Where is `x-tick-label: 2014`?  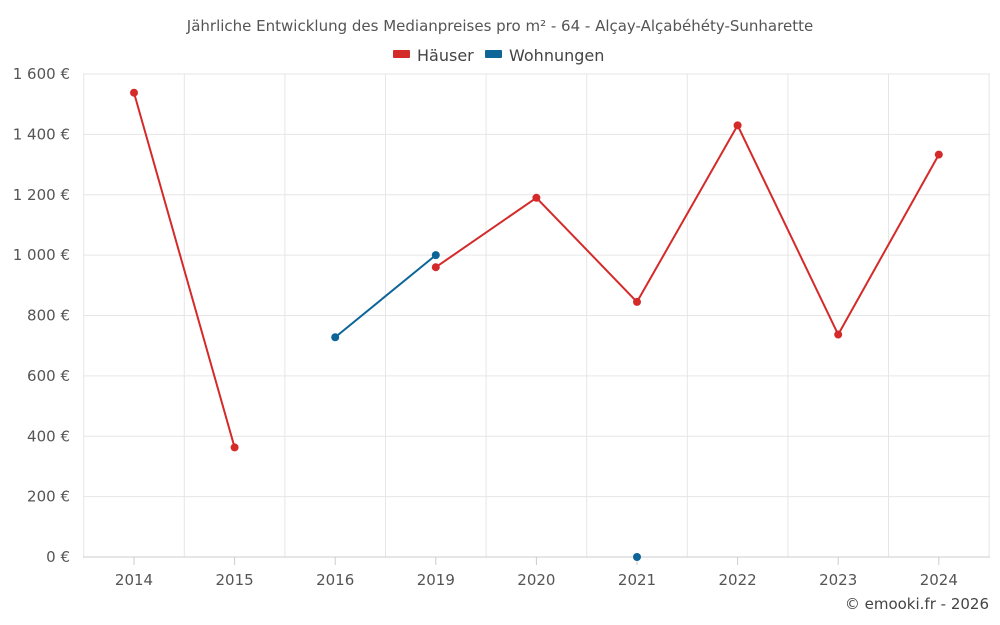
x-tick-label: 2014 is located at coordinates (134, 580).